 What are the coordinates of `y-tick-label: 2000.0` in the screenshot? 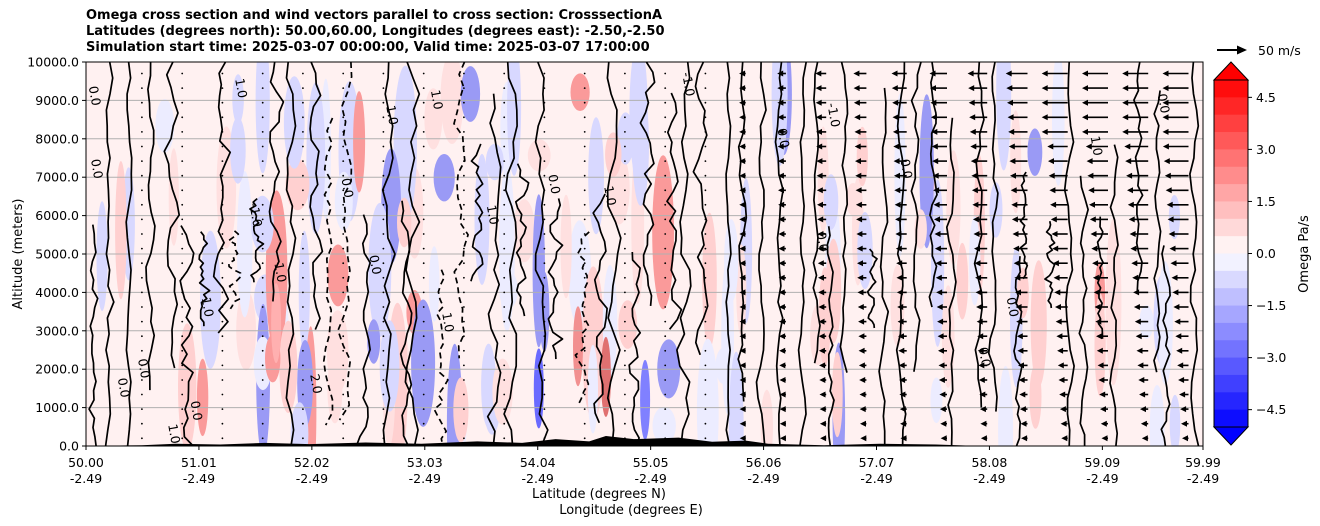 It's located at (57, 369).